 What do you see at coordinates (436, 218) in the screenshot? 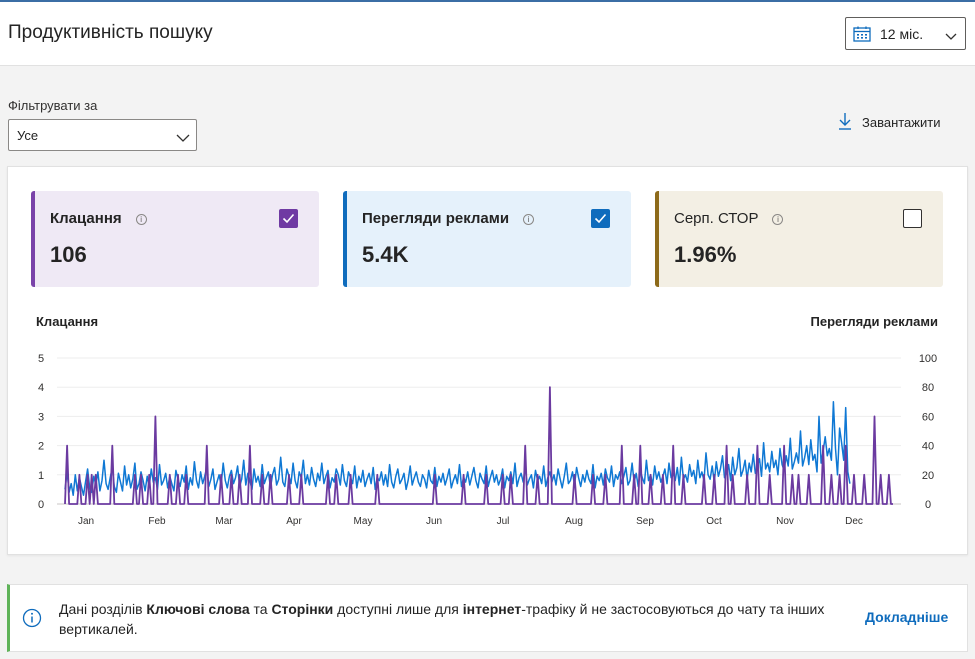
I see `metric-label-text: Перегляди реклами` at bounding box center [436, 218].